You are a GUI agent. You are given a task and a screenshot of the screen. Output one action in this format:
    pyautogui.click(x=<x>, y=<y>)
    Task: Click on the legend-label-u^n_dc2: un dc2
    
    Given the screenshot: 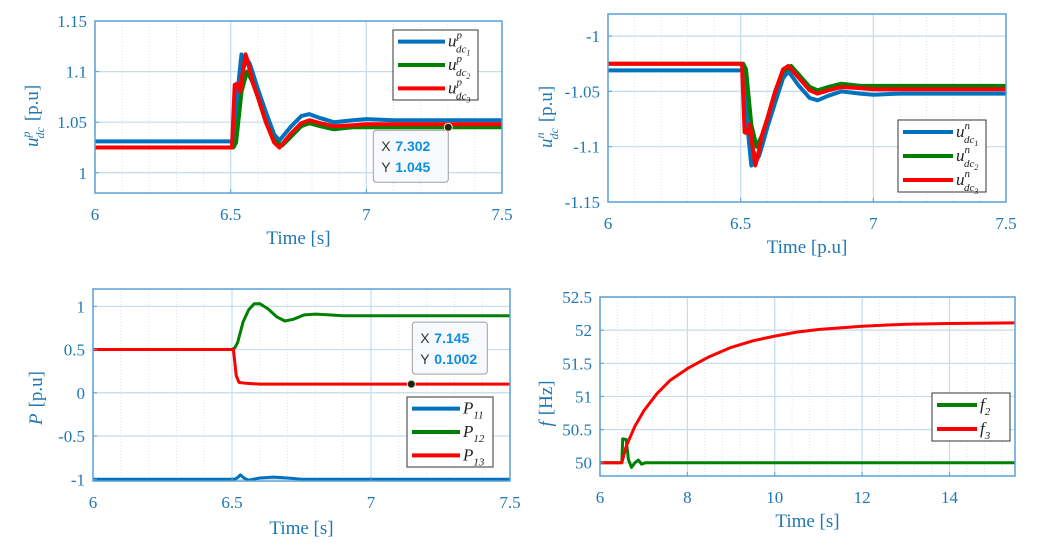 What is the action you would take?
    pyautogui.click(x=967, y=158)
    